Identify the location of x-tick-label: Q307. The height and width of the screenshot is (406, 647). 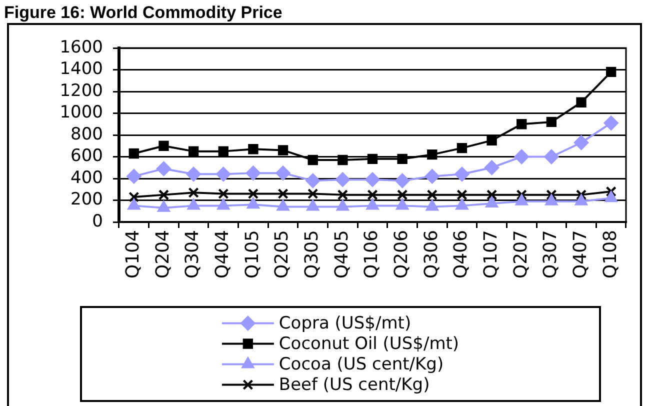
(551, 254).